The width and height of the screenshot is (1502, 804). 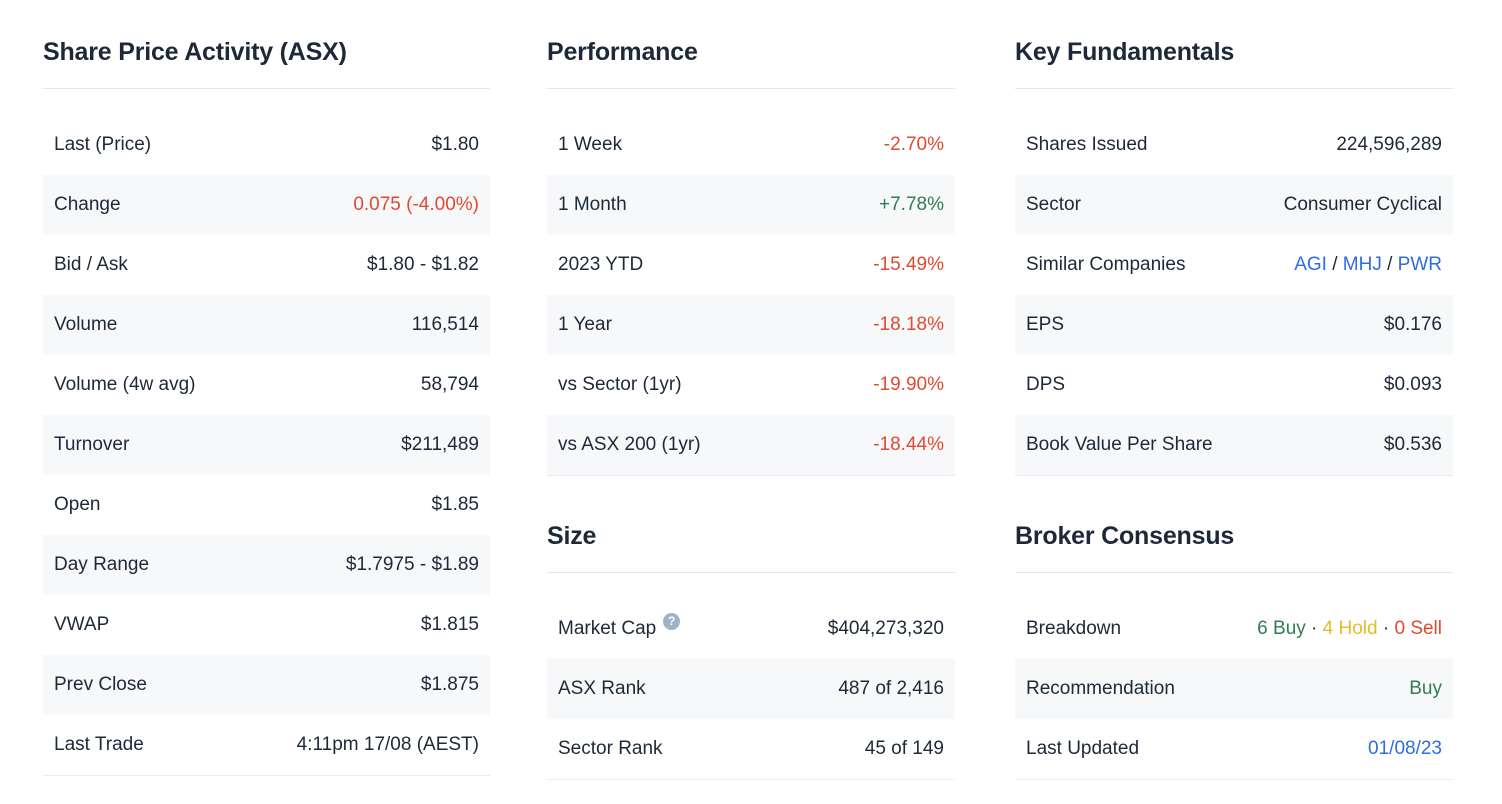 I want to click on table-row: 1 Week -2.70%, so click(x=751, y=145).